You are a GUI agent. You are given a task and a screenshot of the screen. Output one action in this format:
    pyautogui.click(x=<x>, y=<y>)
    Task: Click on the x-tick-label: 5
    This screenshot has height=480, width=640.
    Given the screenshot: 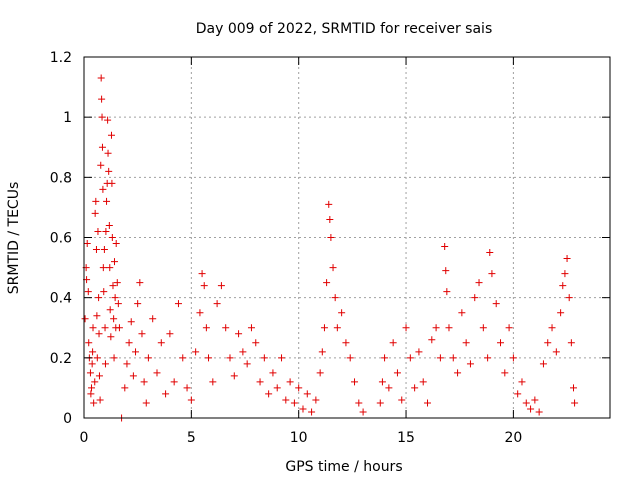 What is the action you would take?
    pyautogui.click(x=191, y=438)
    